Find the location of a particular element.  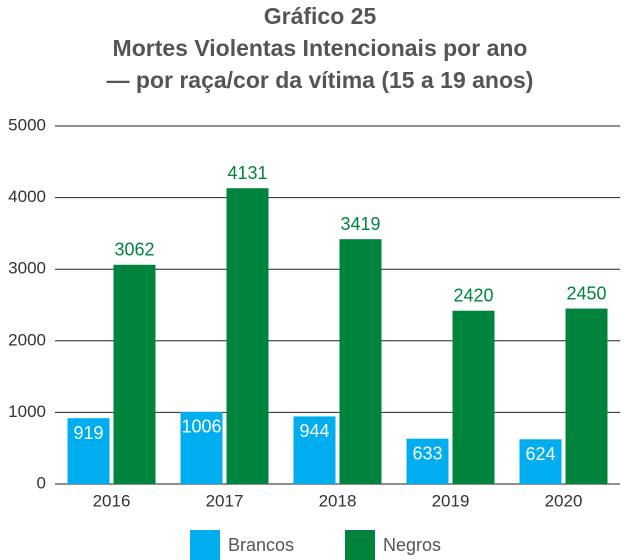

x-tick-label: 2017 is located at coordinates (225, 500).